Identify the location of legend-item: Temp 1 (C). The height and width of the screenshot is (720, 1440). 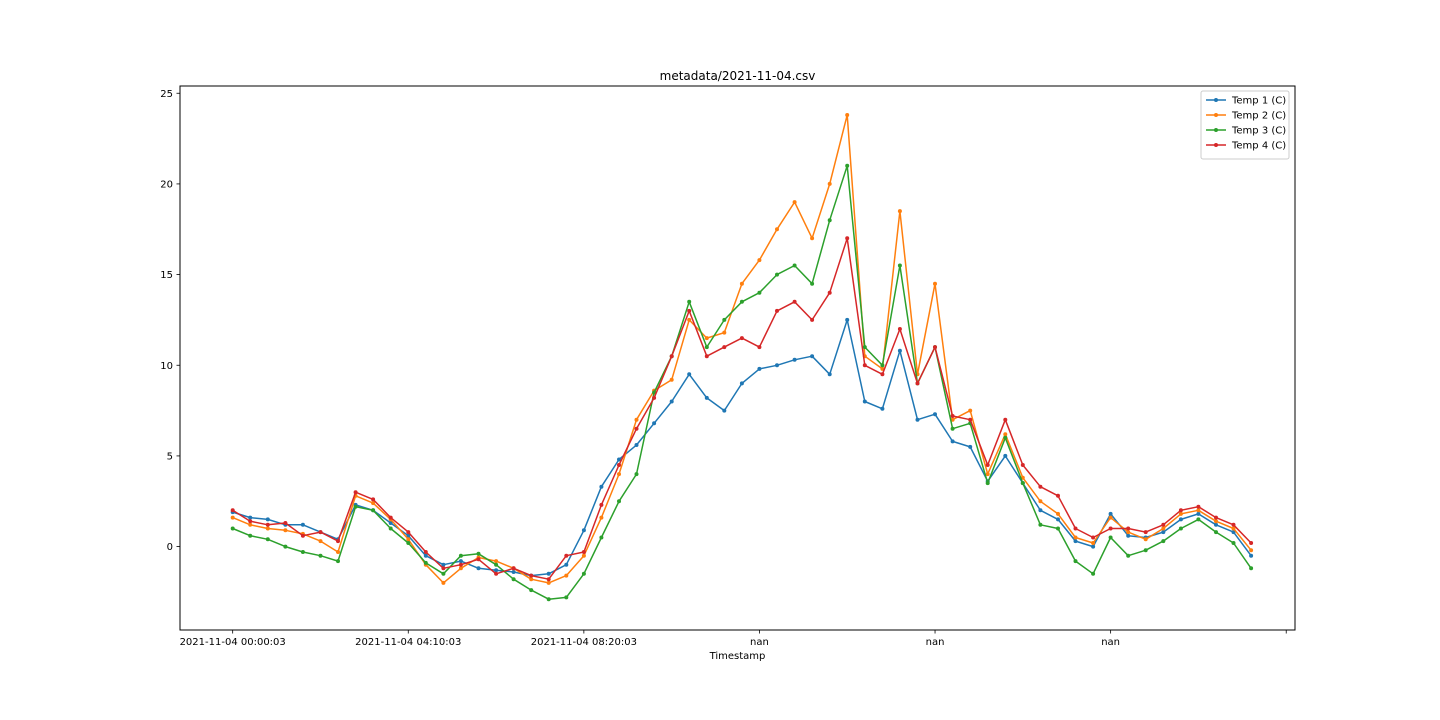
(1246, 101).